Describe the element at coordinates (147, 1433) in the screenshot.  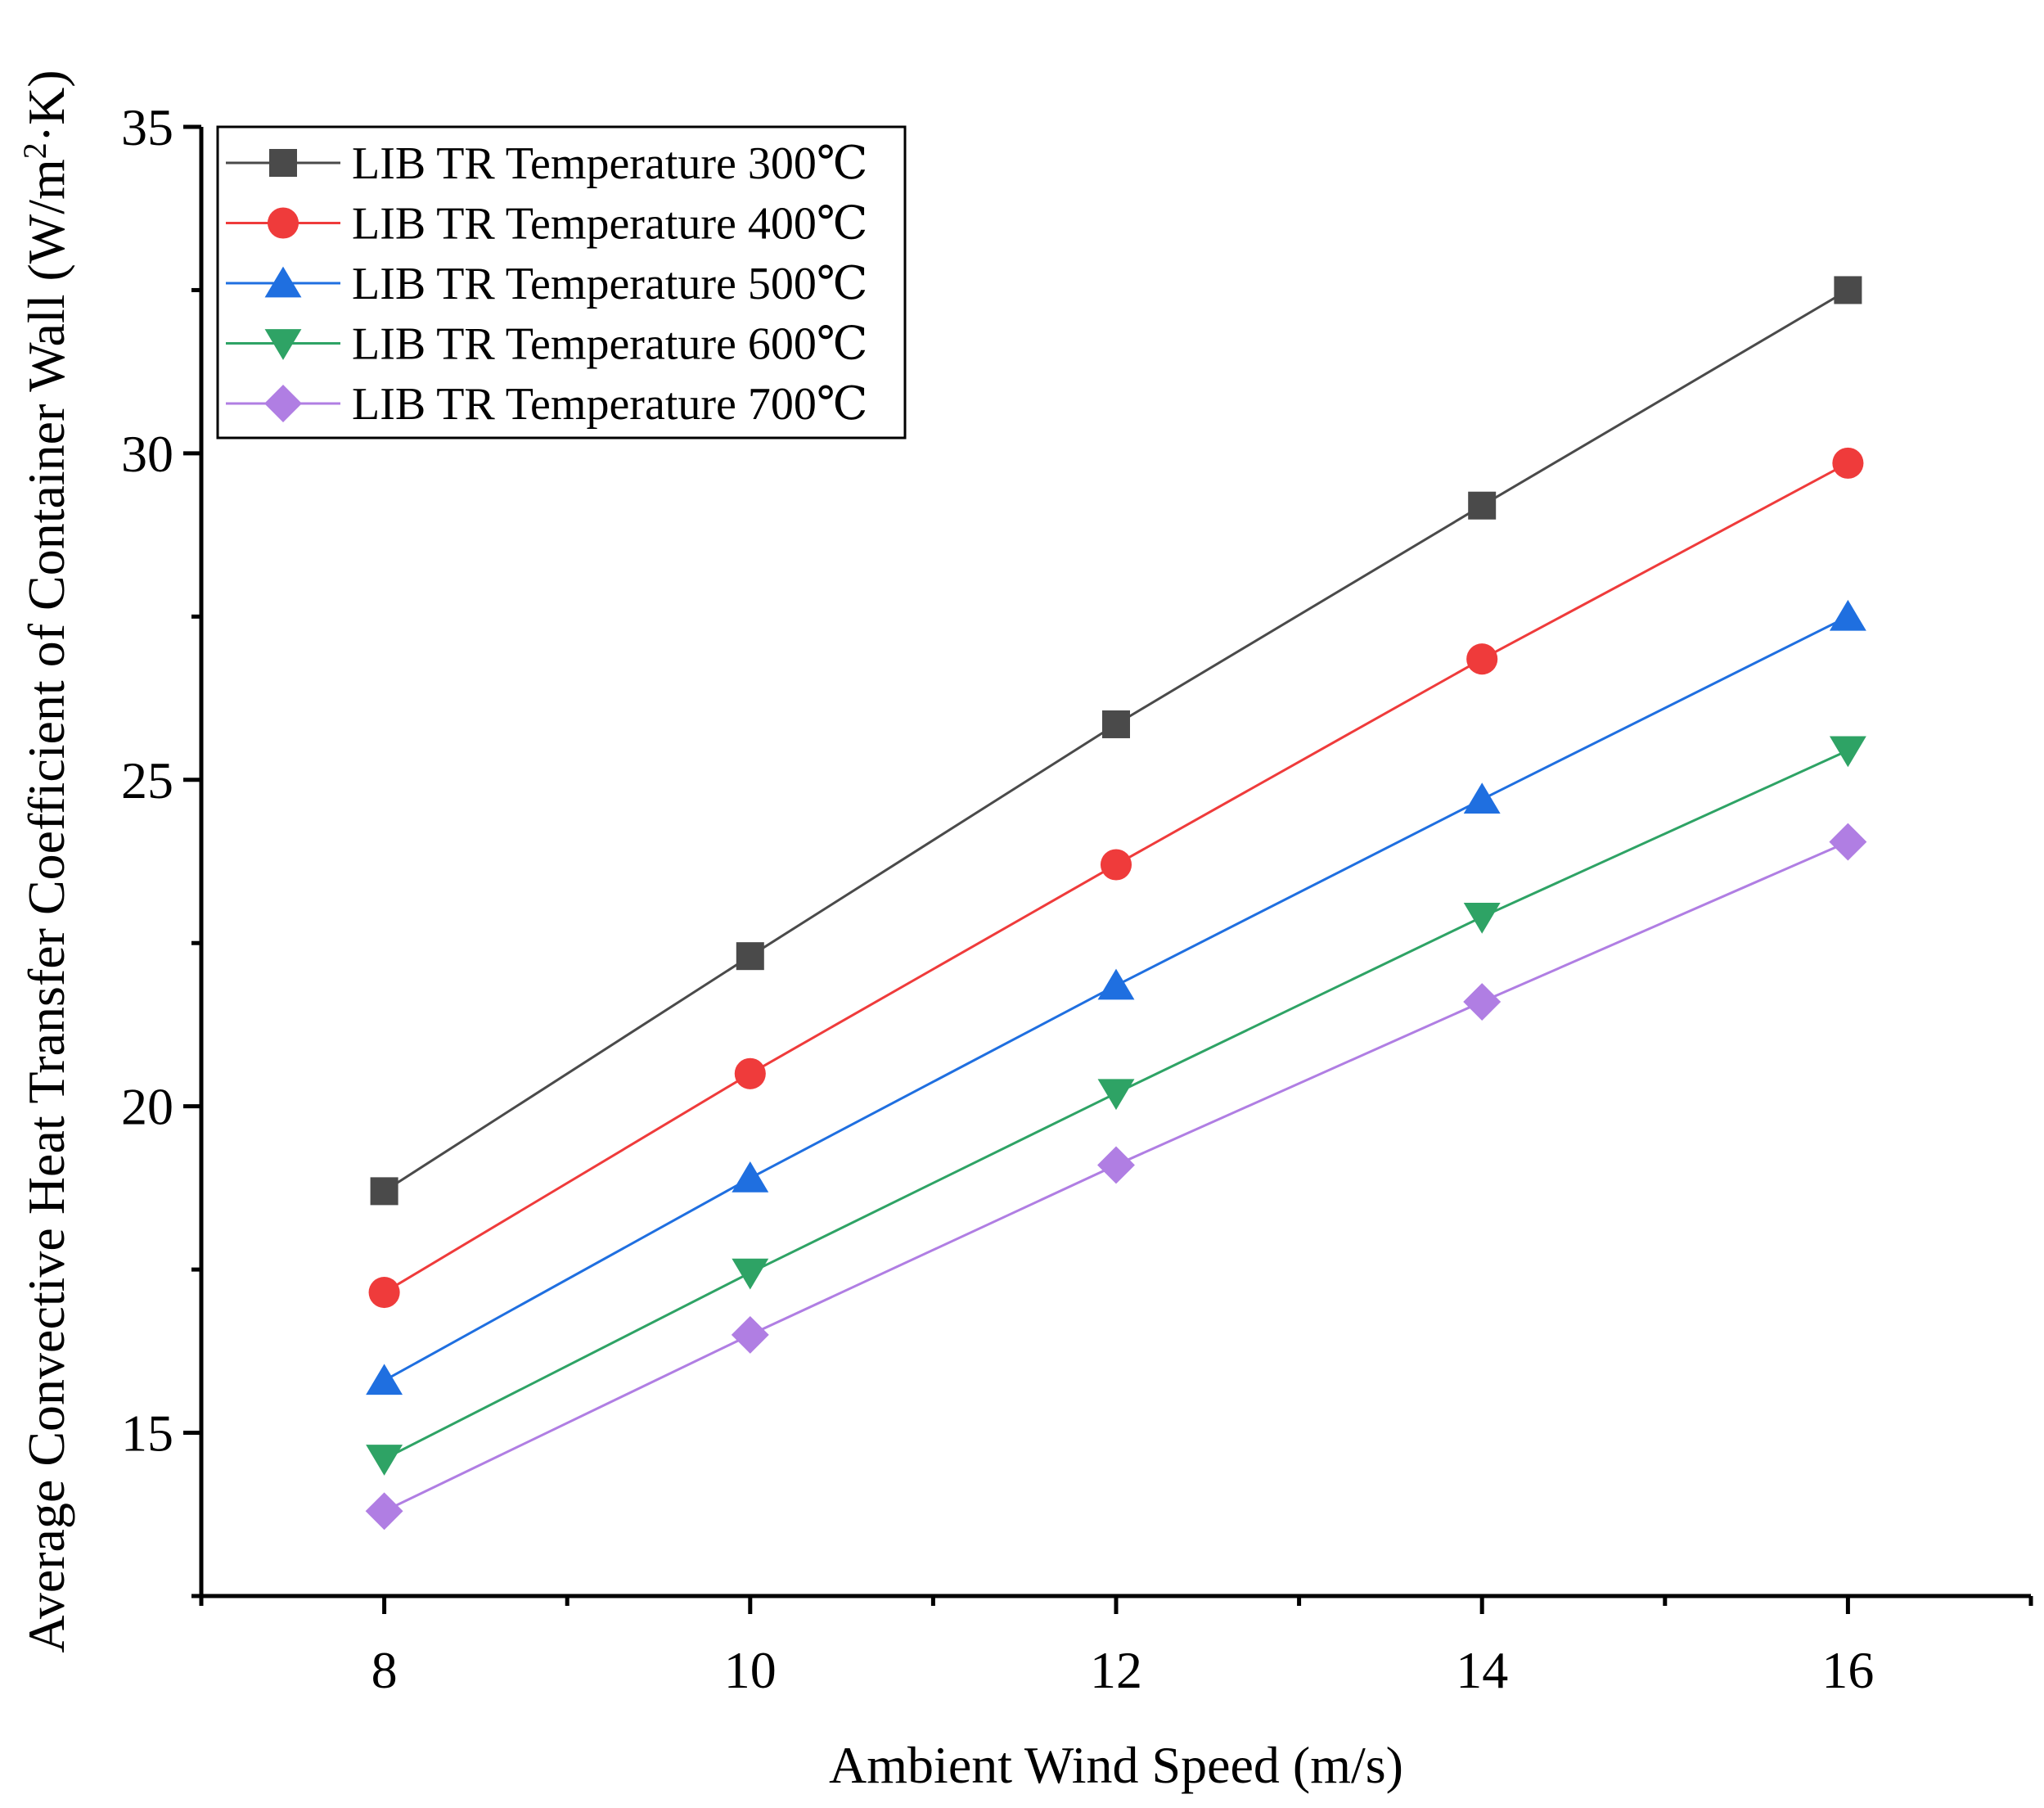
I see `y-tick-label: 15` at that location.